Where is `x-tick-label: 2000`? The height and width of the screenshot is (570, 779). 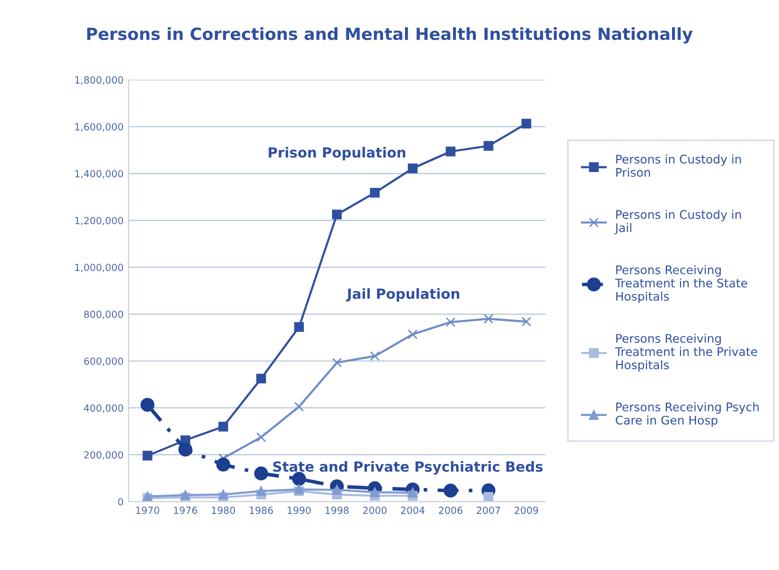
x-tick-label: 2000 is located at coordinates (375, 510).